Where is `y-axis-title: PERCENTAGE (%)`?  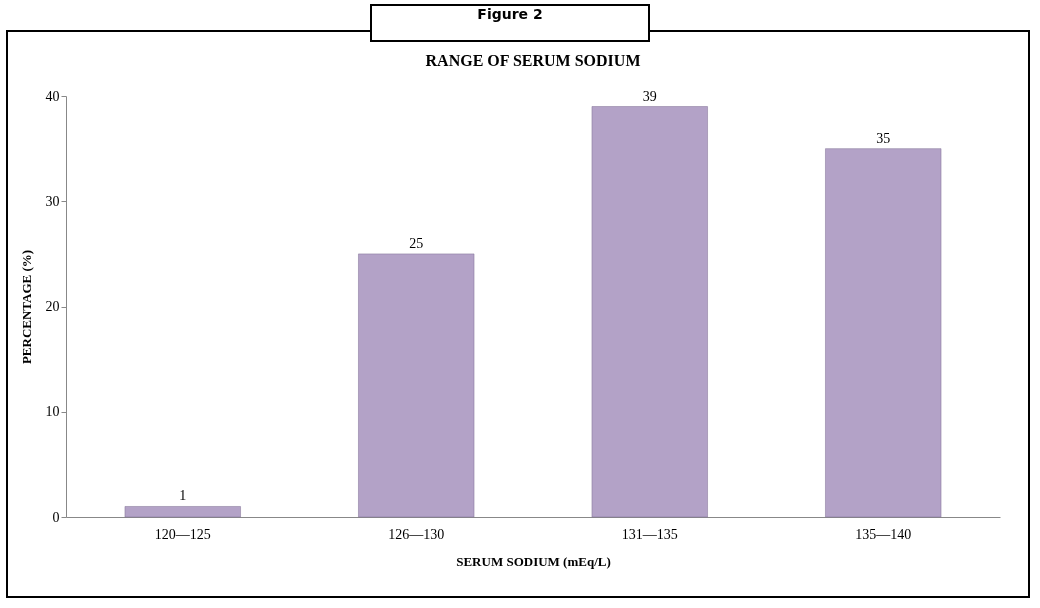
y-axis-title: PERCENTAGE (%) is located at coordinates (26, 307).